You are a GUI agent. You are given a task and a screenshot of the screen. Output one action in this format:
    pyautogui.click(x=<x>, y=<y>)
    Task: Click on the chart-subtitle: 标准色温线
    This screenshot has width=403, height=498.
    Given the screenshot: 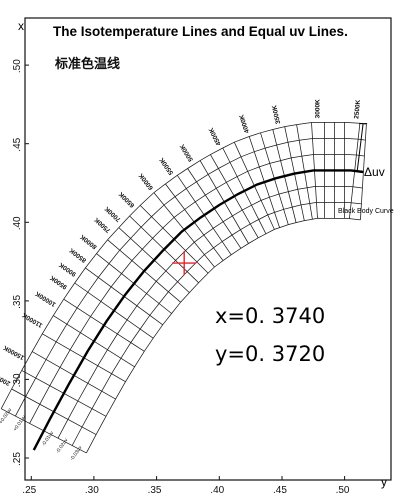 What is the action you would take?
    pyautogui.click(x=87, y=64)
    